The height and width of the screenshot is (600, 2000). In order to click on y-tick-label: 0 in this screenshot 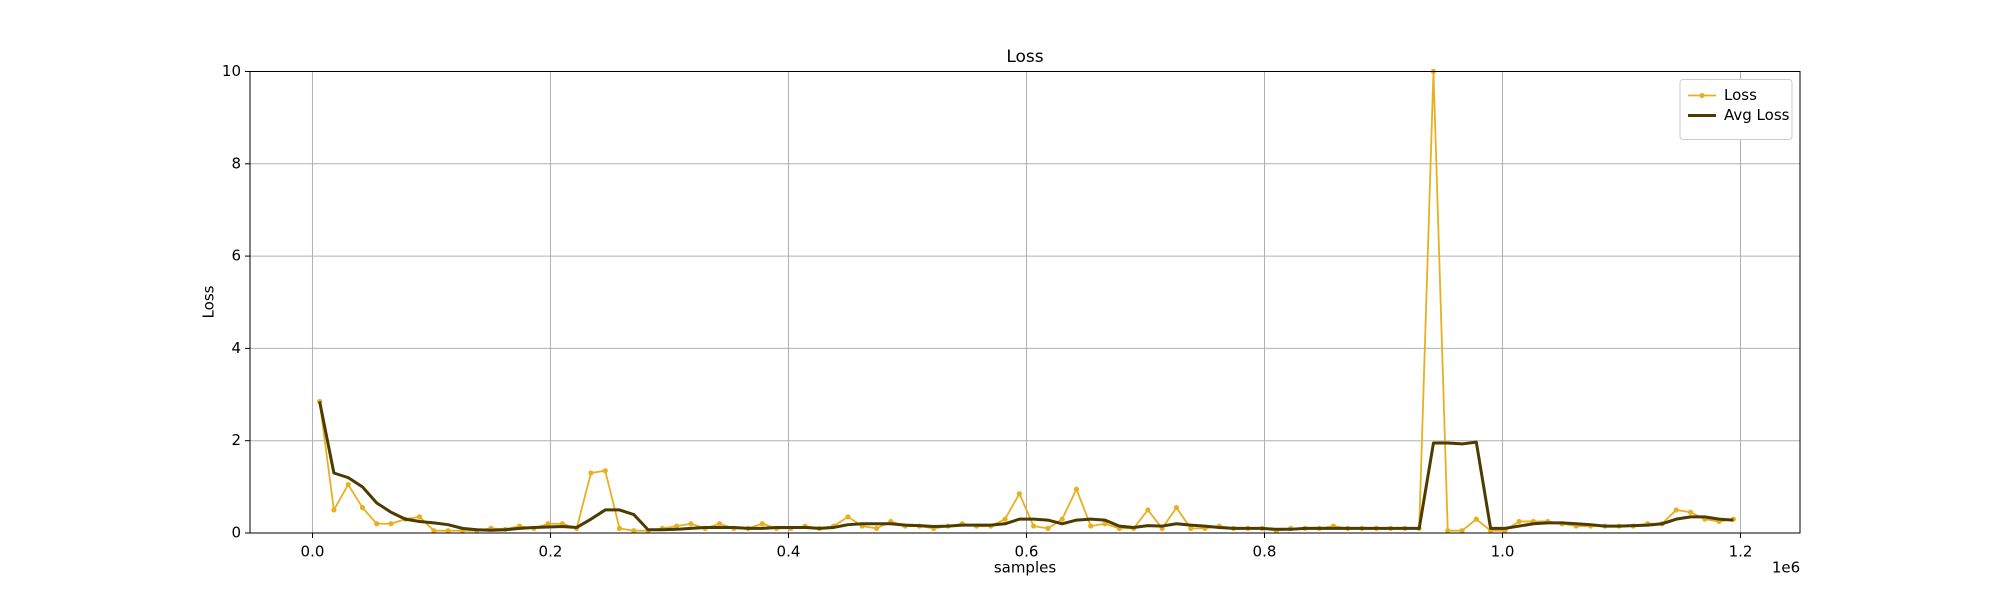, I will do `click(236, 533)`.